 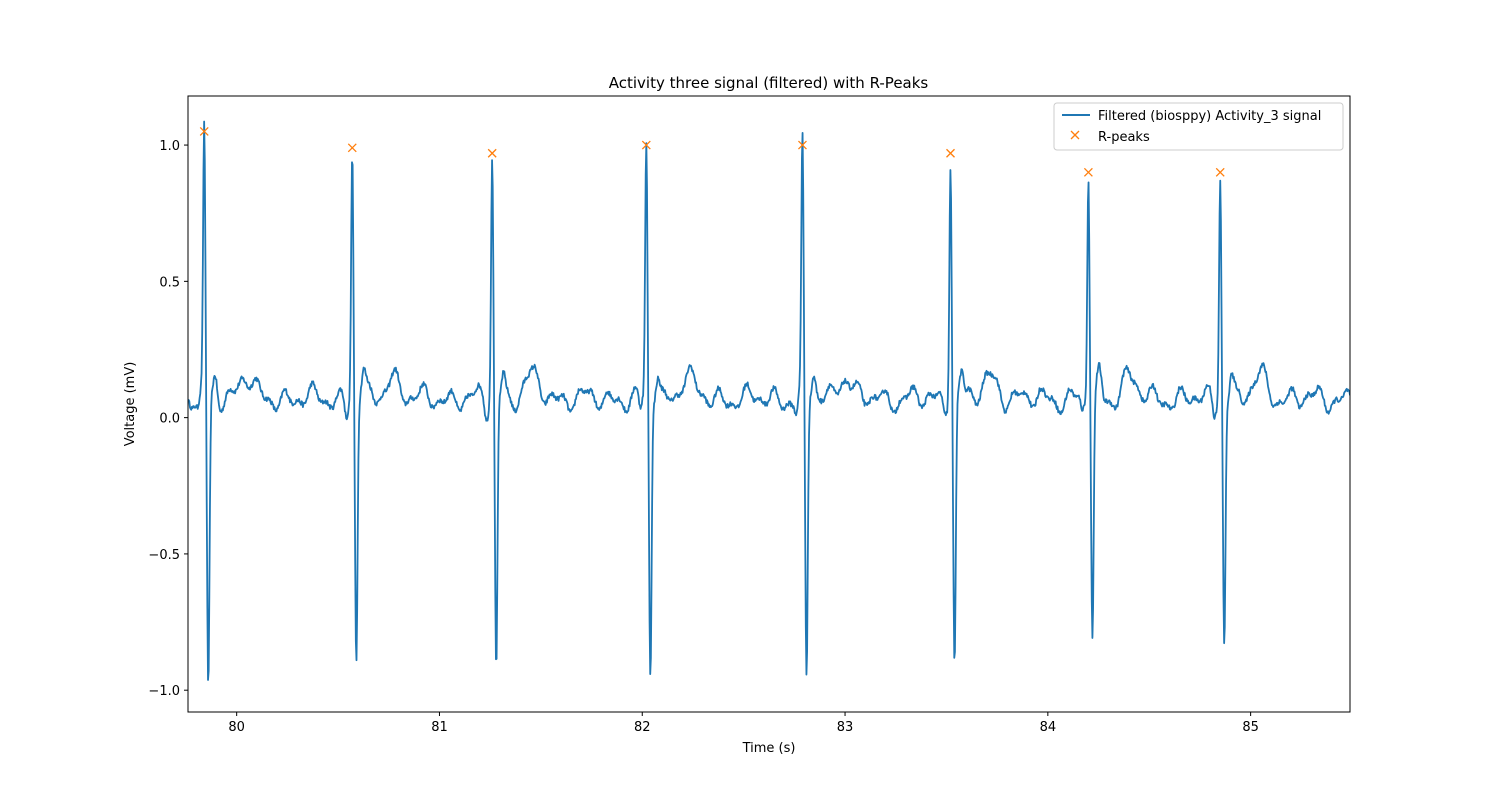 I want to click on x-tick-label: 84, so click(x=1048, y=727).